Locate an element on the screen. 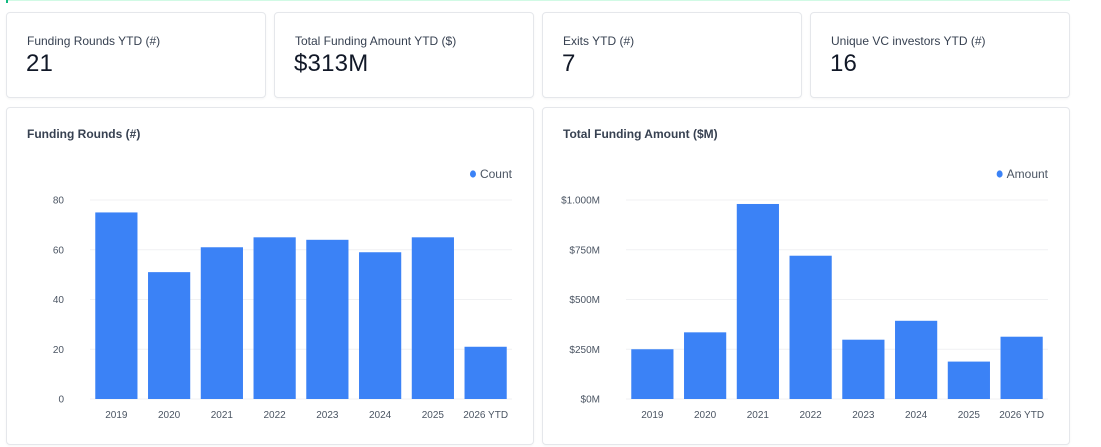 The height and width of the screenshot is (447, 1101). legend: Amount is located at coordinates (1022, 174).